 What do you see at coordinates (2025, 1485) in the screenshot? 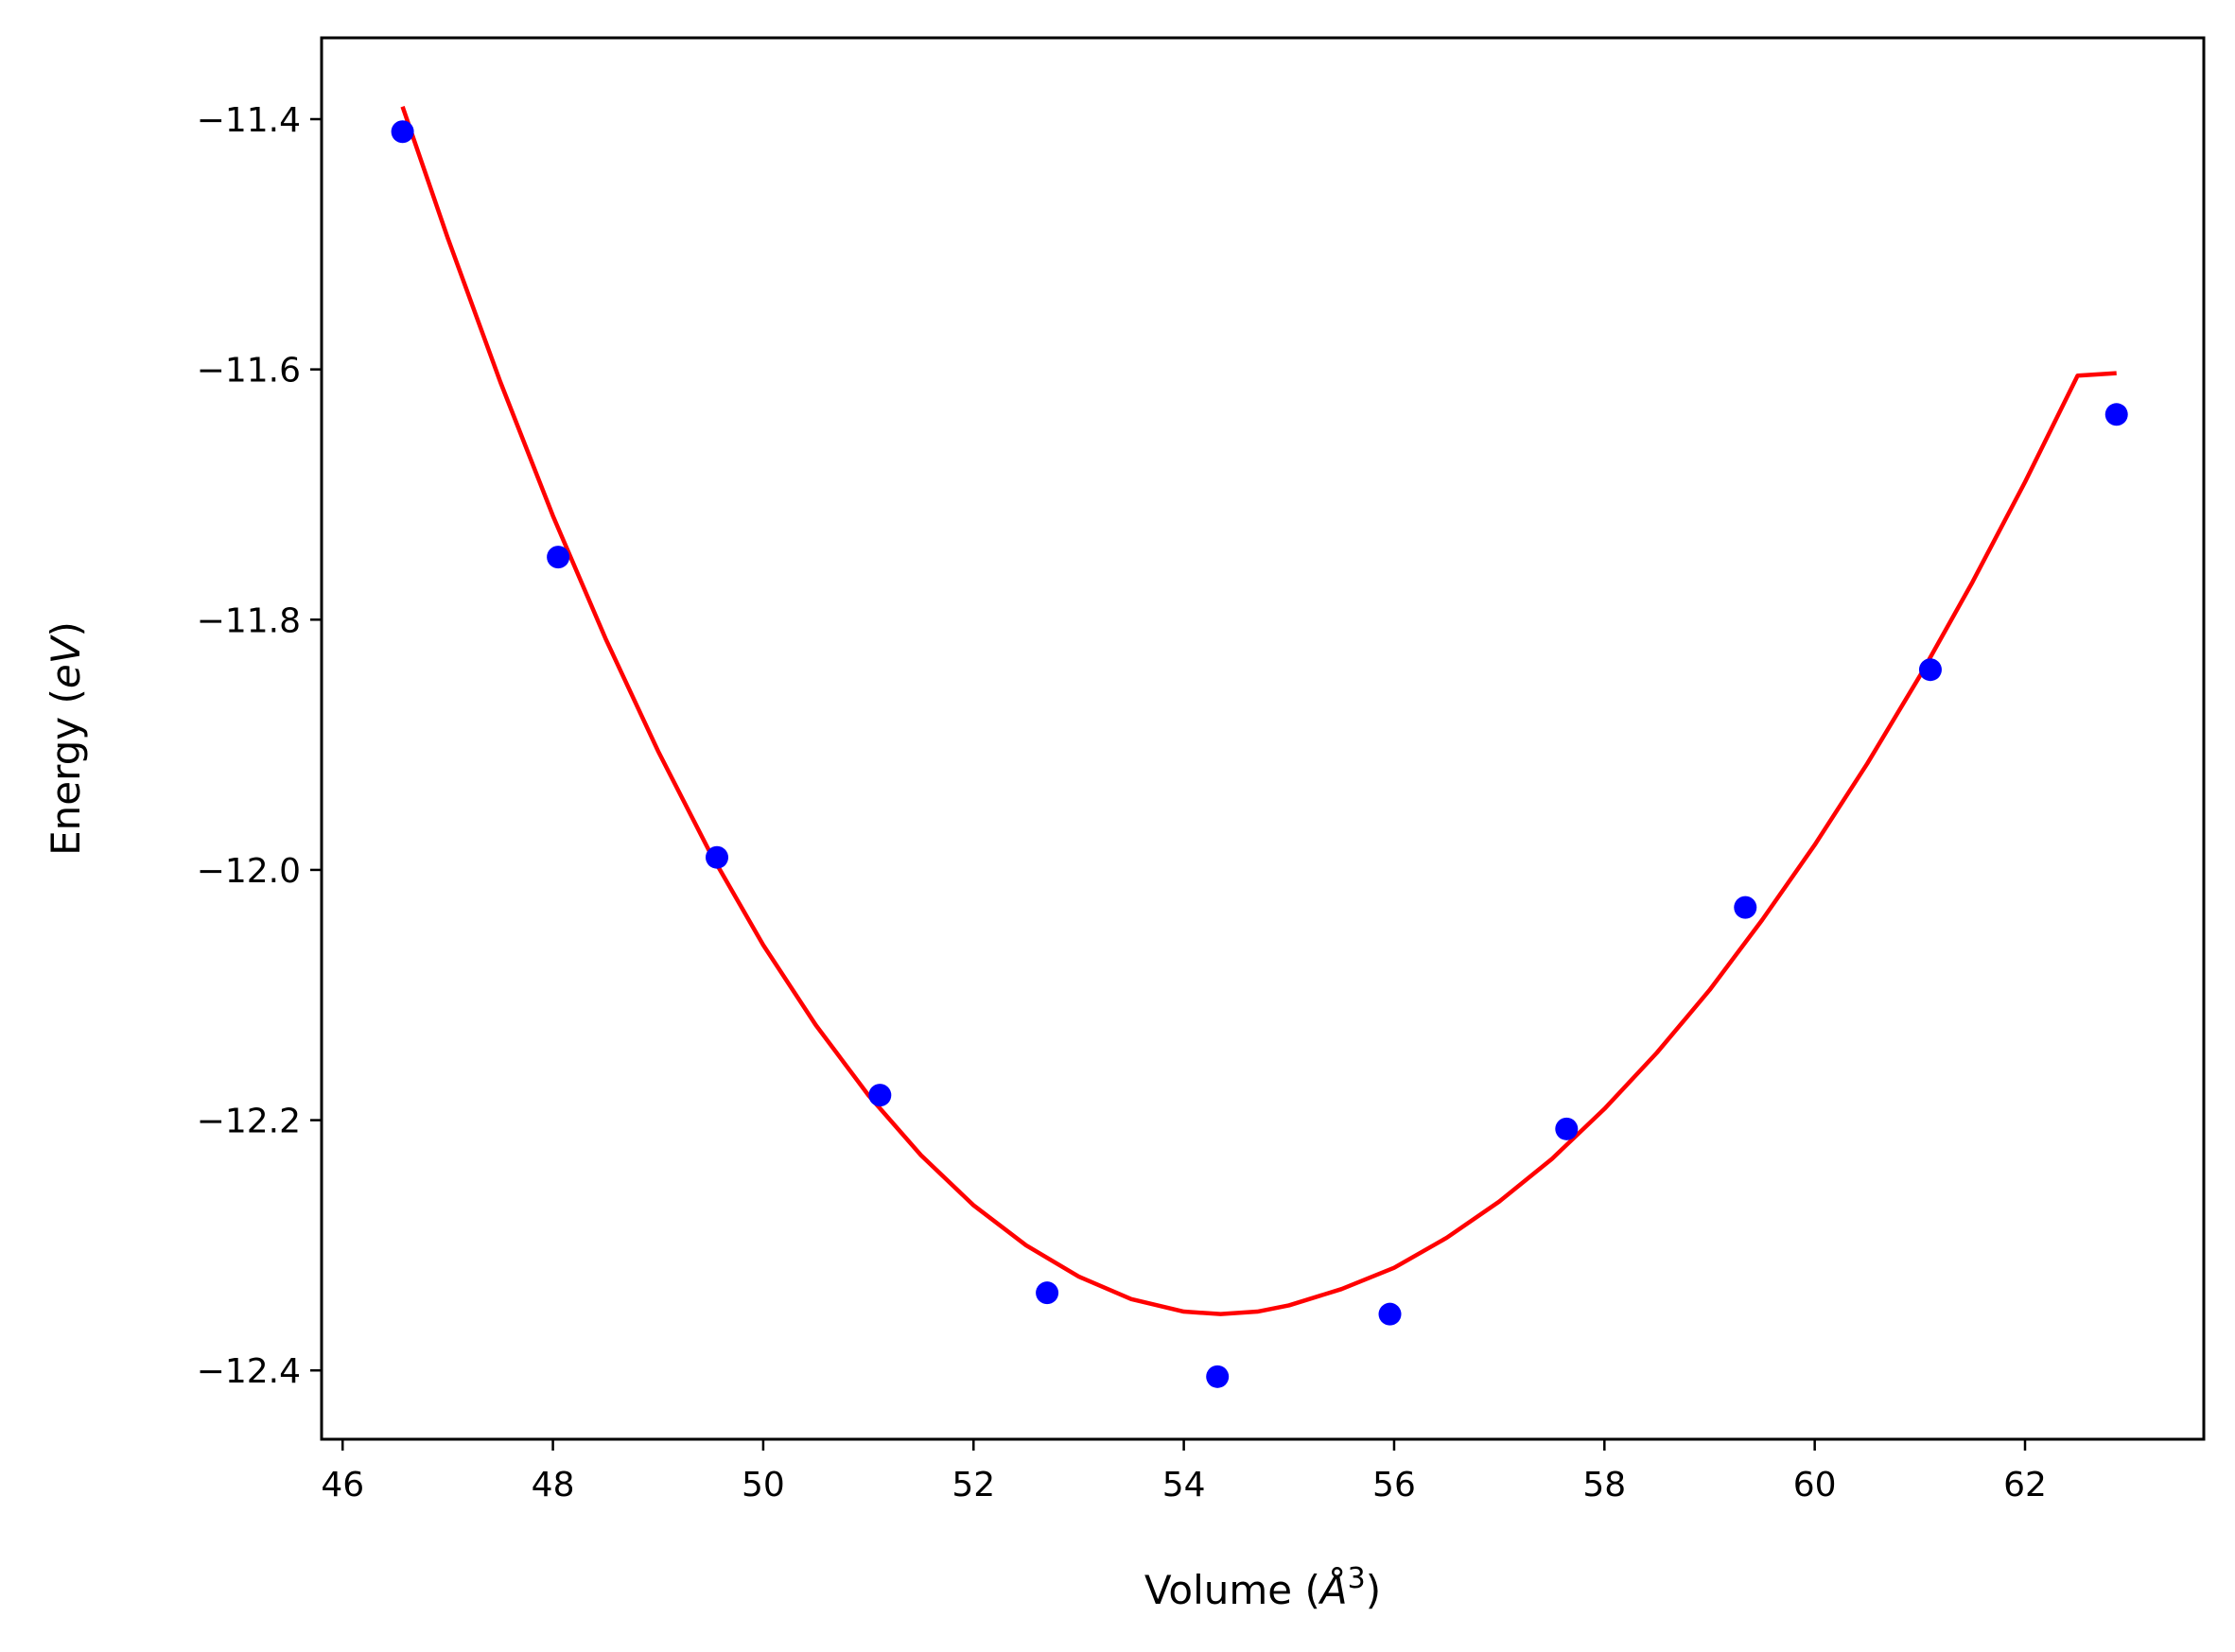
I see `x-tick-label: 62` at bounding box center [2025, 1485].